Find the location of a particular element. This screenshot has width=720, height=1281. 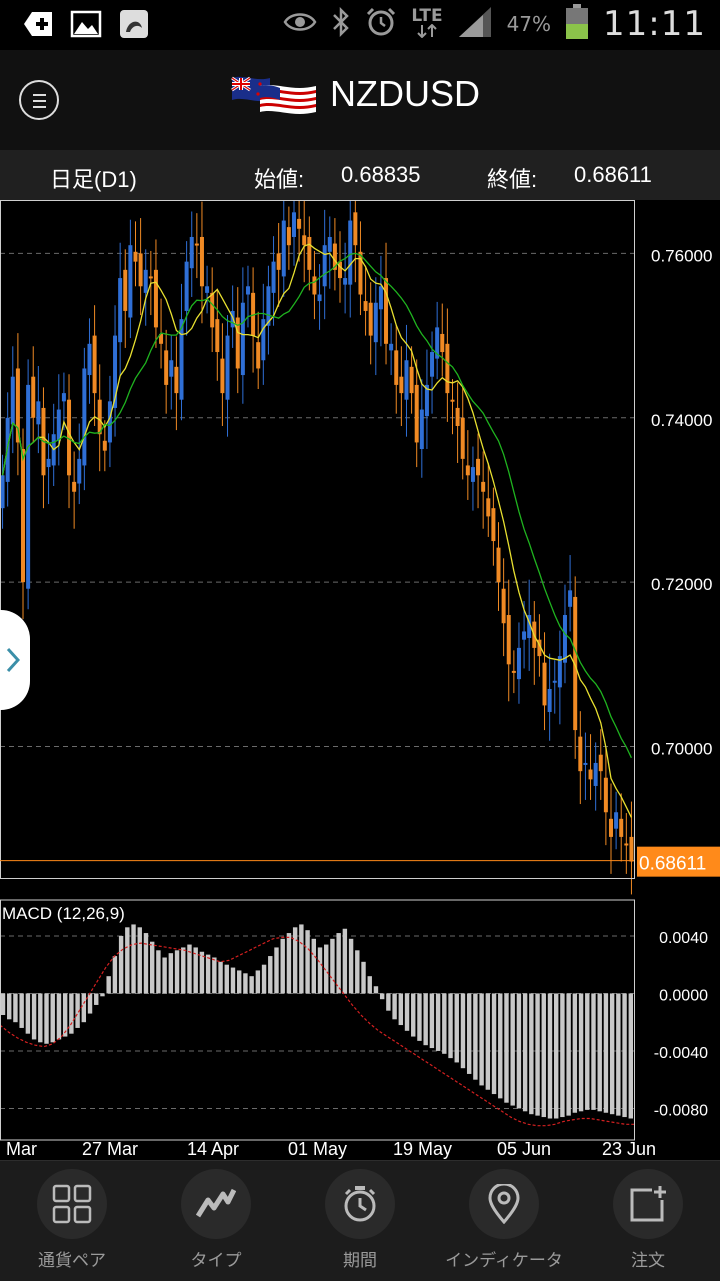

nav-label: 期間 is located at coordinates (360, 1261).